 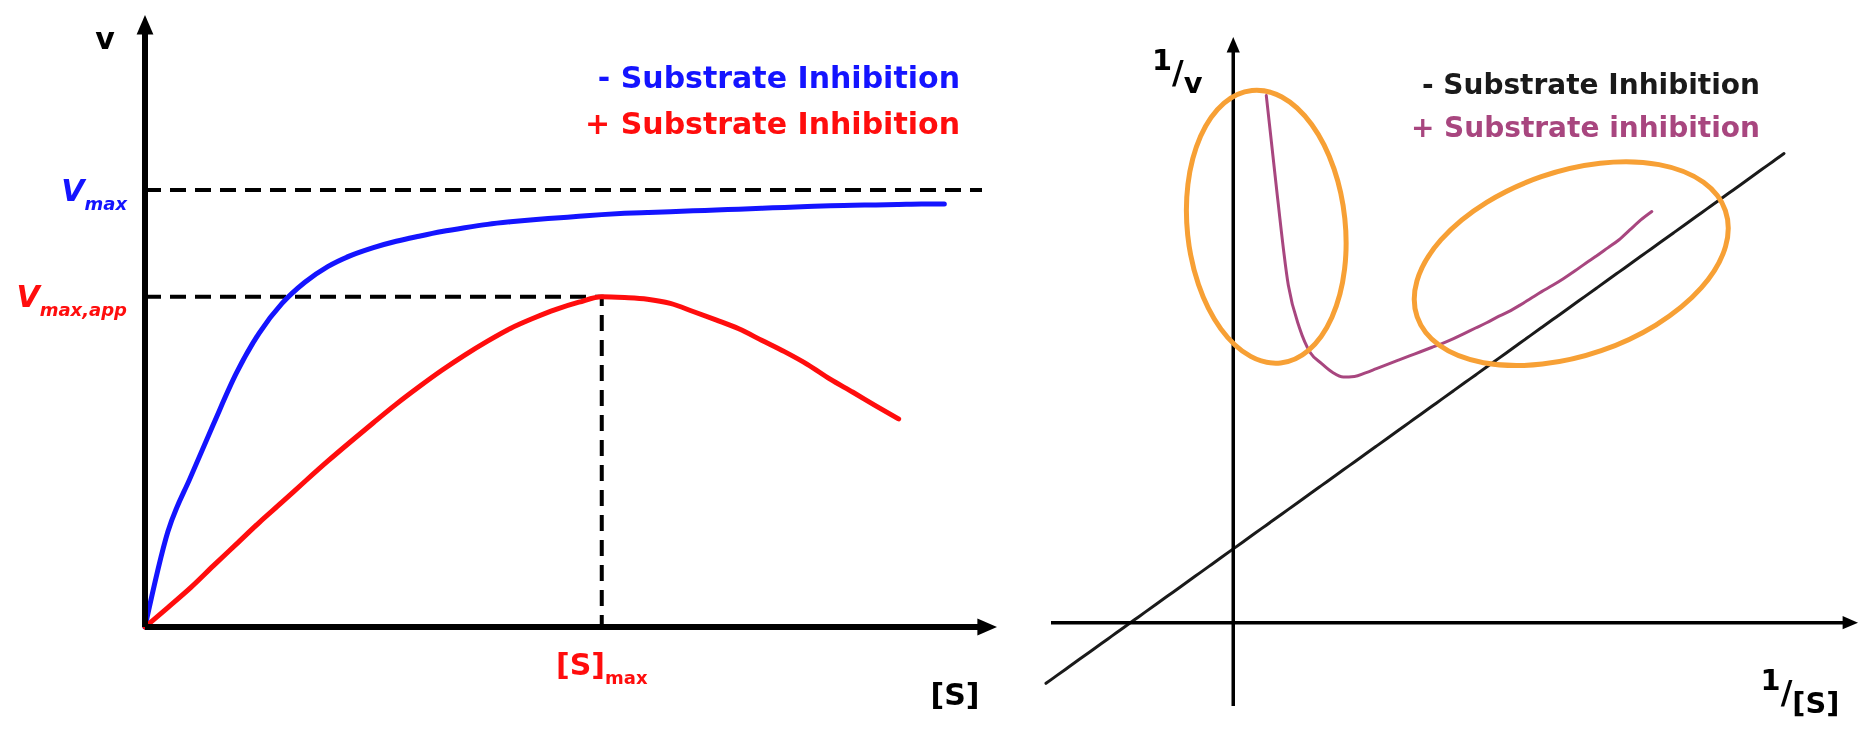 I want to click on text: V$_{max,app}$, so click(x=72, y=300).